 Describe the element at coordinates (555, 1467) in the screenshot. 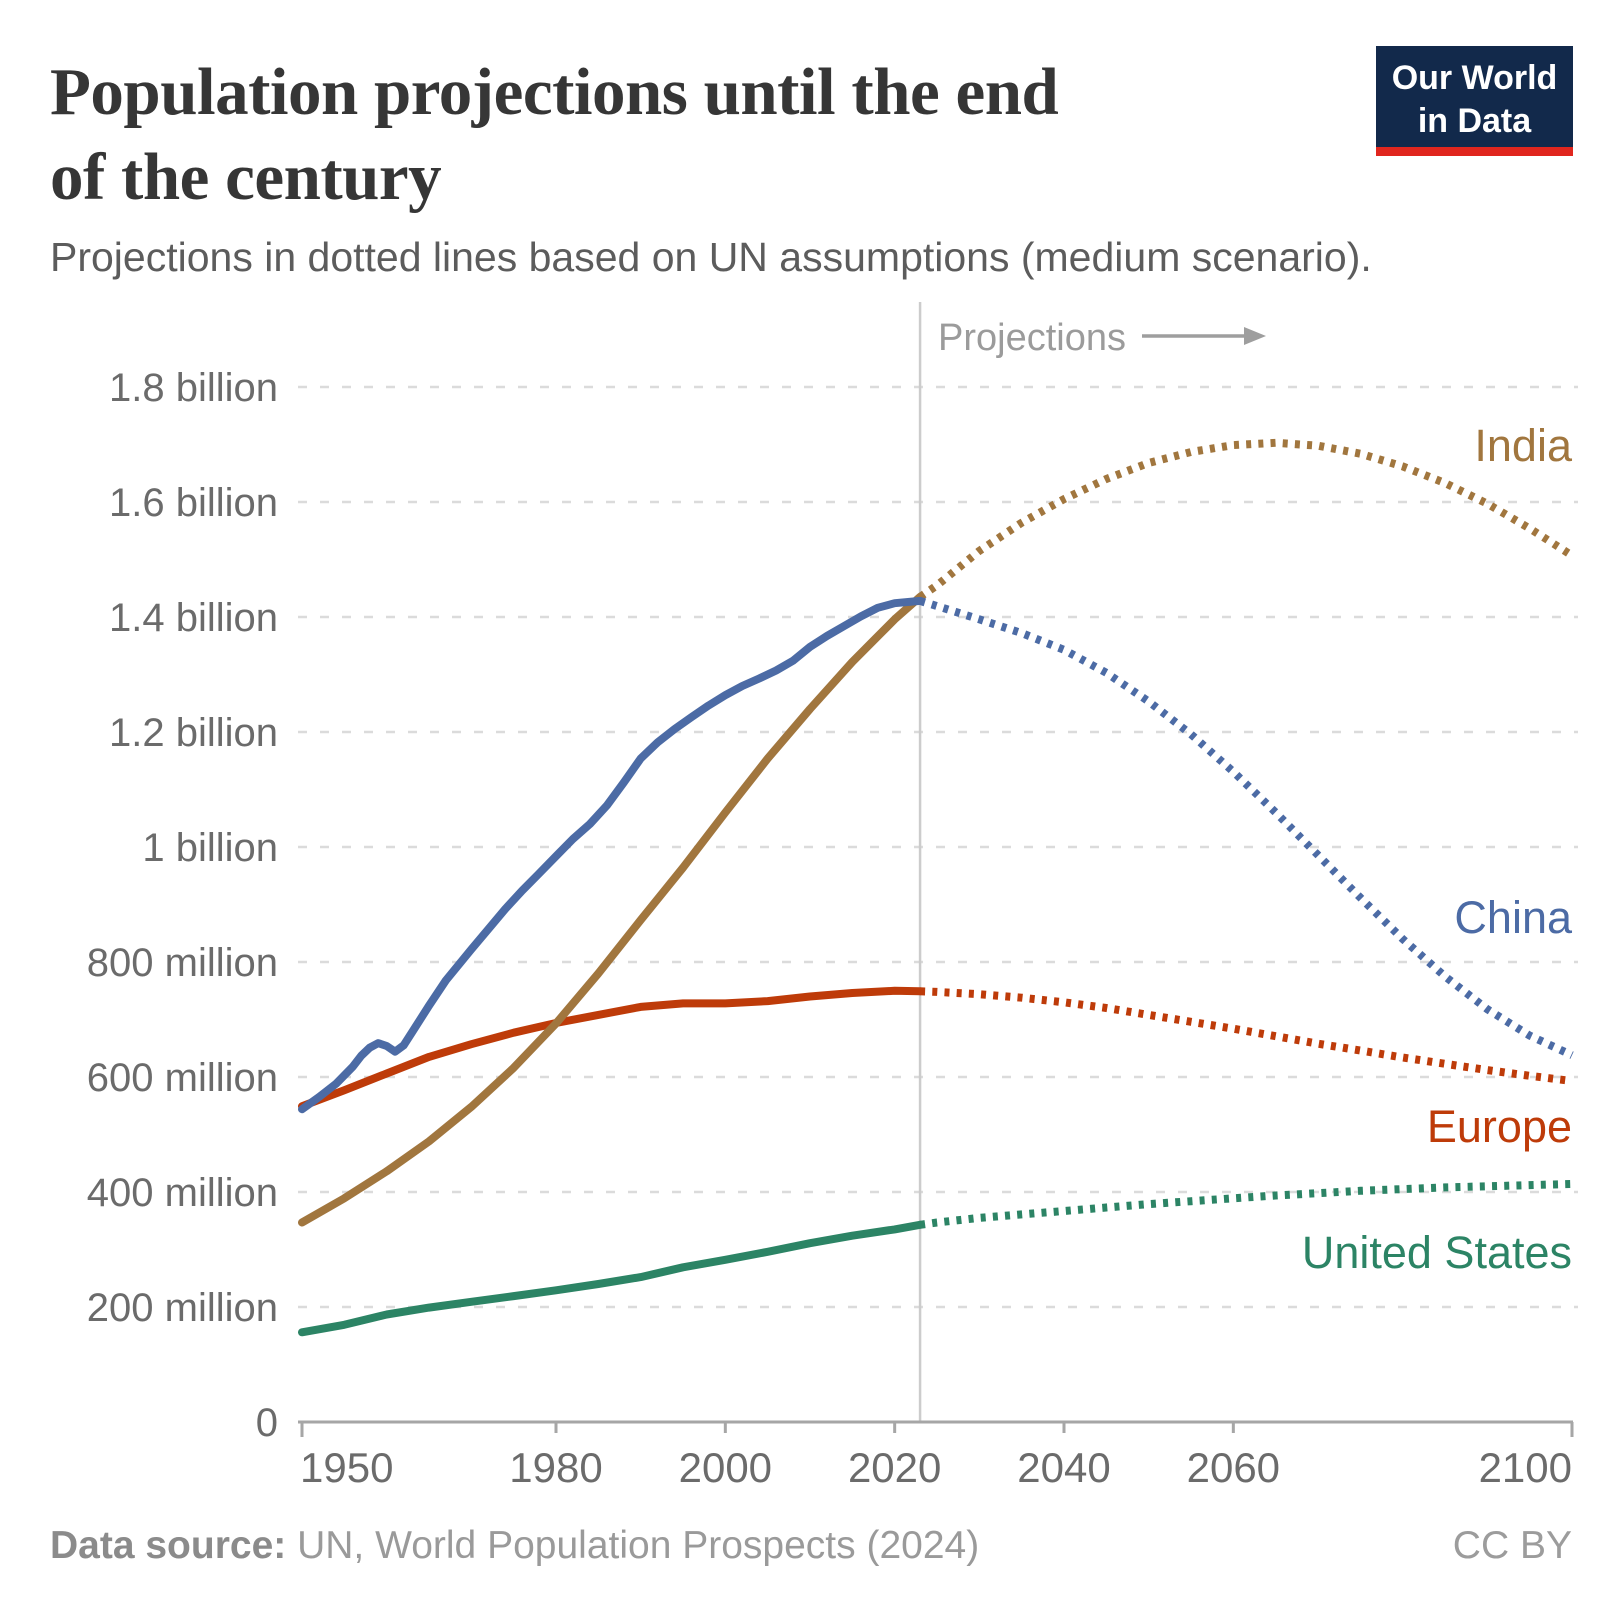

I see `x-axis-tick-label-1980: 1980` at that location.